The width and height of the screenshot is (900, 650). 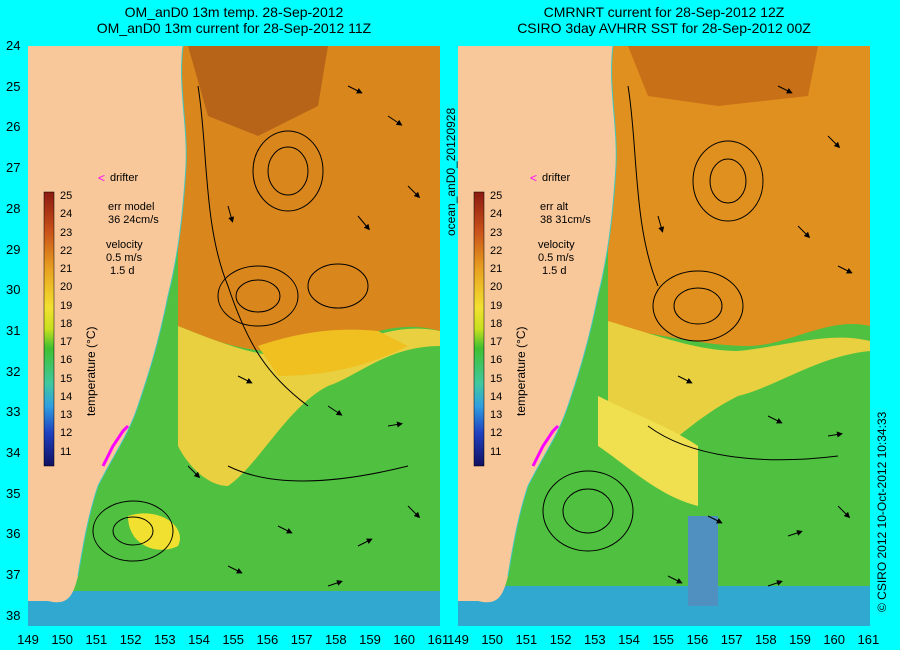 I want to click on latitude-label: 37, so click(x=13, y=575).